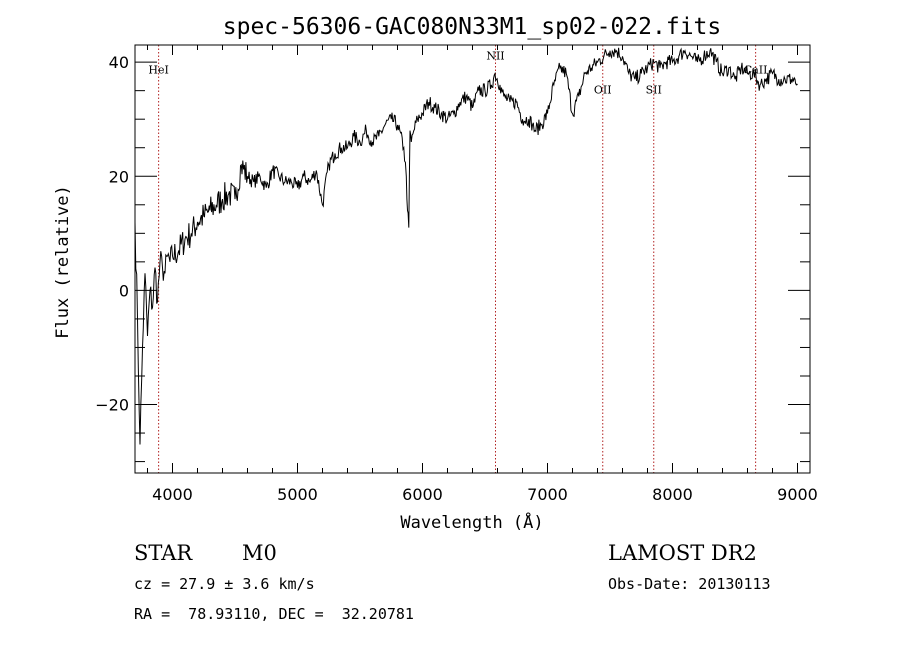 The width and height of the screenshot is (900, 649). Describe the element at coordinates (119, 62) in the screenshot. I see `y-tick-label: 40` at that location.